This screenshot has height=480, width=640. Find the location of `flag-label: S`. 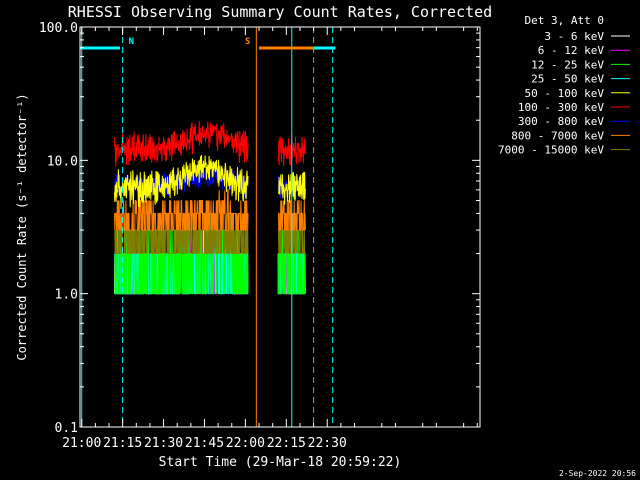

flag-label: S is located at coordinates (247, 42).